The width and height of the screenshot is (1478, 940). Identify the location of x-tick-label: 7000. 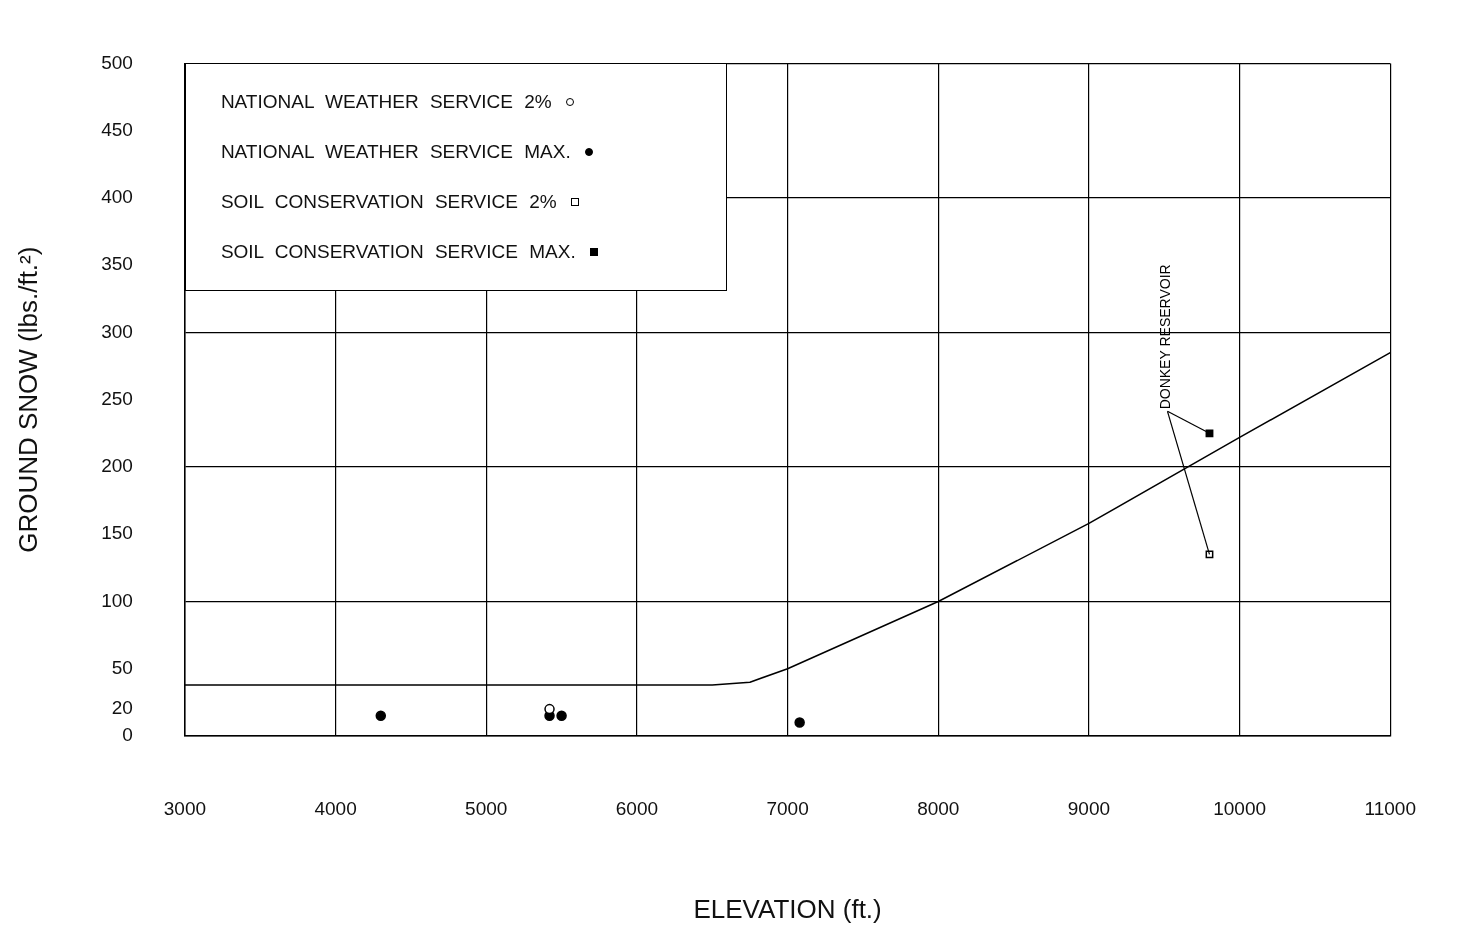
(787, 808).